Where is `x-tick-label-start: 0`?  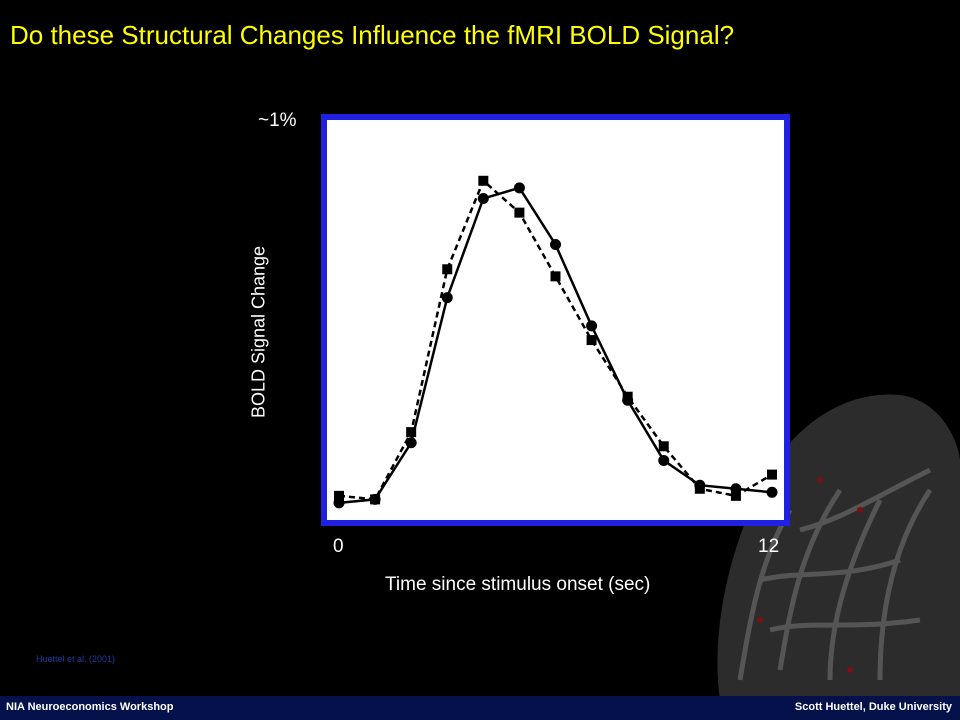 x-tick-label-start: 0 is located at coordinates (338, 546).